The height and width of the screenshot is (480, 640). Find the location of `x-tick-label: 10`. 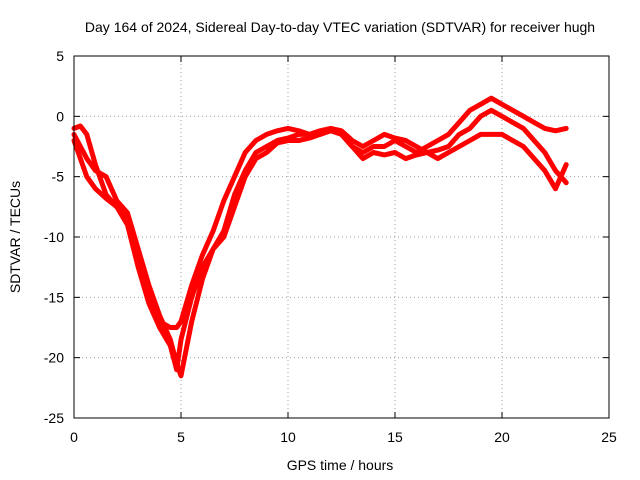

x-tick-label: 10 is located at coordinates (288, 437).